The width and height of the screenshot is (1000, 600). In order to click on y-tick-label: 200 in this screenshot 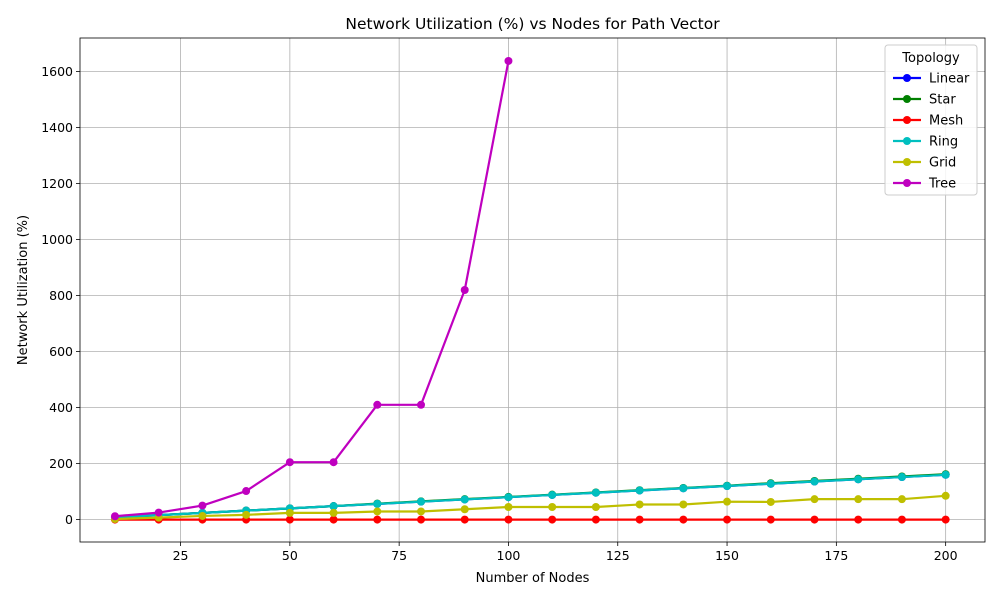, I will do `click(61, 463)`.